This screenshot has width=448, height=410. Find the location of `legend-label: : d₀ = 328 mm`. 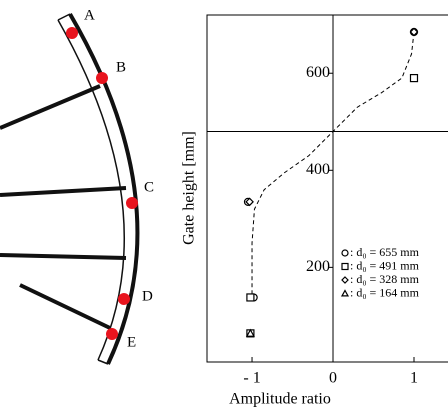

legend-label: : d₀ = 328 mm is located at coordinates (385, 279).